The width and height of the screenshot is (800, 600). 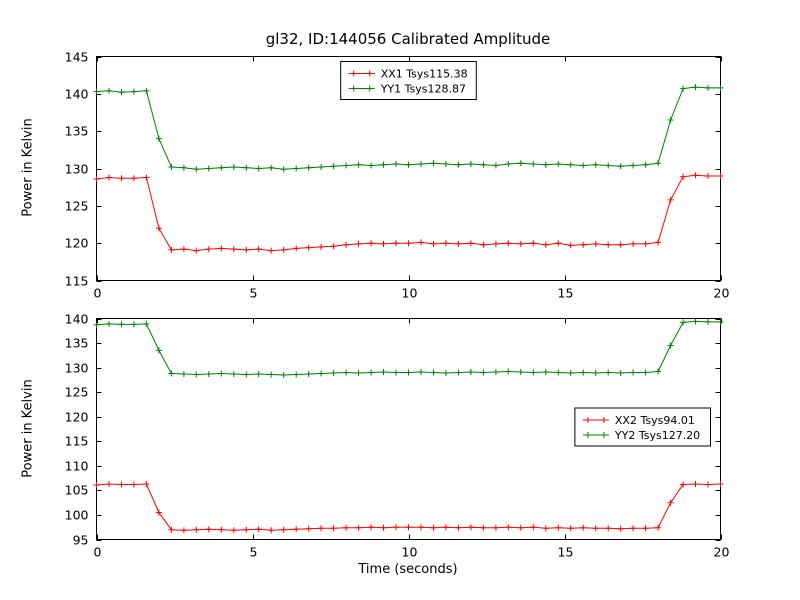 I want to click on series-markers-yy1, so click(x=408, y=128).